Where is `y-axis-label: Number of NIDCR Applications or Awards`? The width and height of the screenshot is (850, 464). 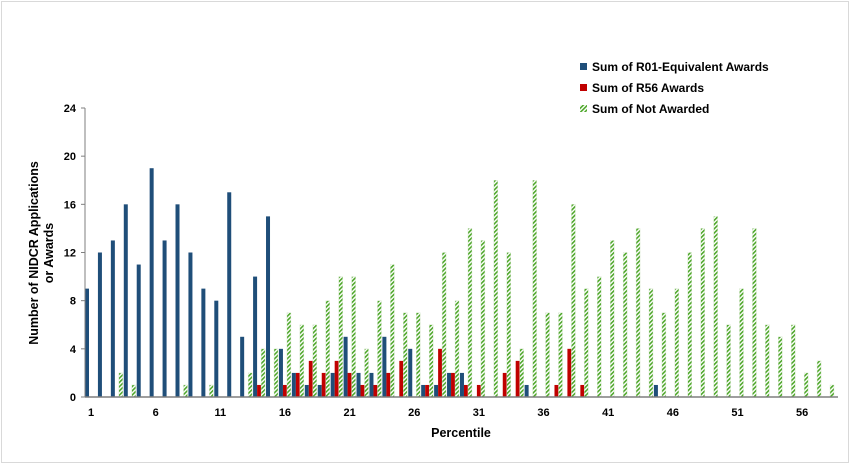 y-axis-label: Number of NIDCR Applications or Awards is located at coordinates (41, 253).